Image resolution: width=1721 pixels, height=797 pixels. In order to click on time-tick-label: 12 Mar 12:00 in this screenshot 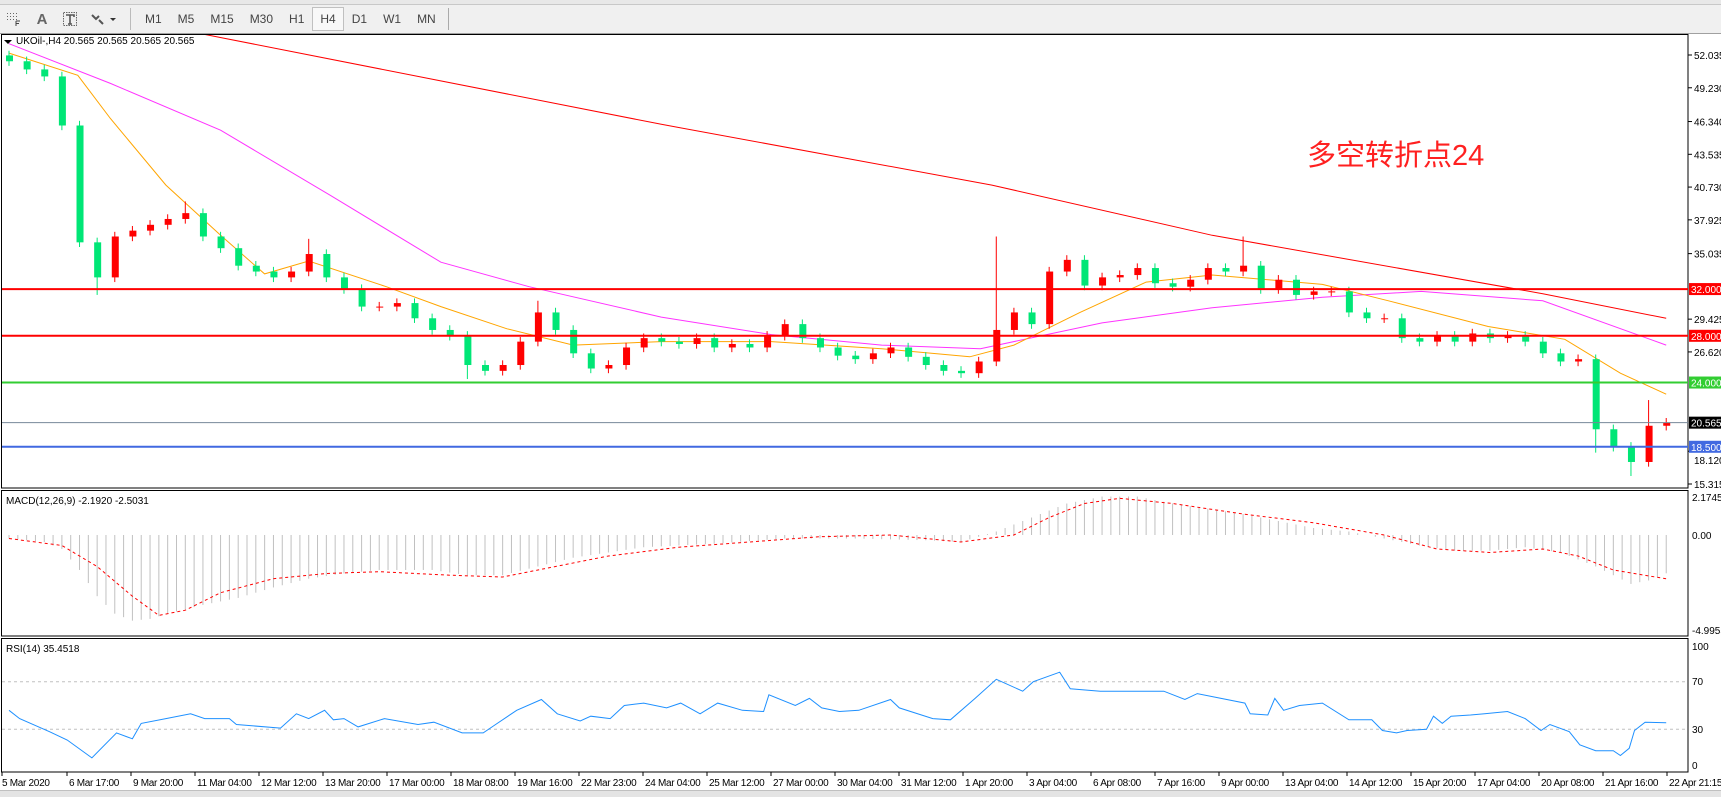, I will do `click(289, 783)`.